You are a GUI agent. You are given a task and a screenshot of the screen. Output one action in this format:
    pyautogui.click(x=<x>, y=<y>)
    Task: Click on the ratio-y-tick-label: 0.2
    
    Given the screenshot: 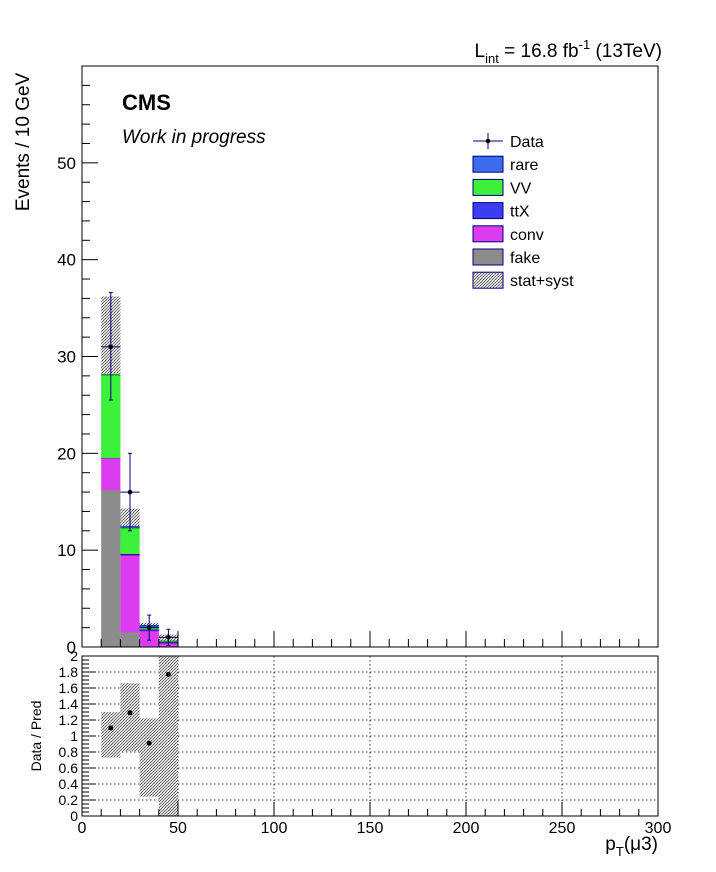 What is the action you would take?
    pyautogui.click(x=69, y=800)
    